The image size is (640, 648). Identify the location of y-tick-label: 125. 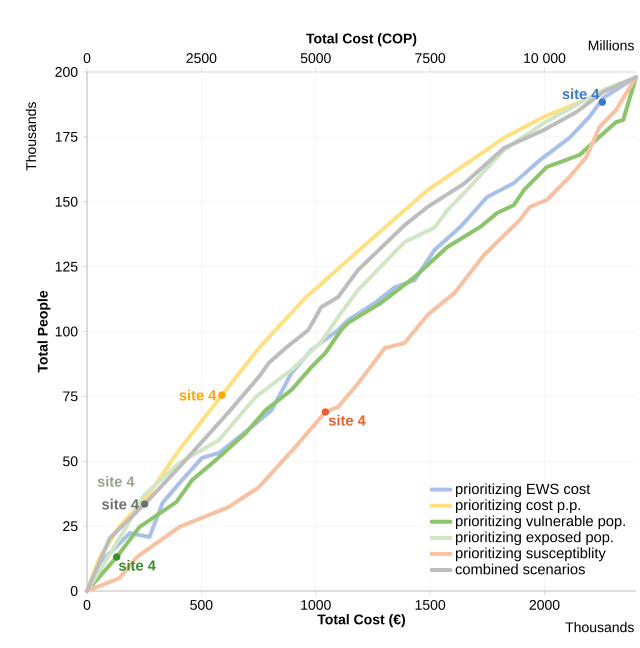
(67, 267).